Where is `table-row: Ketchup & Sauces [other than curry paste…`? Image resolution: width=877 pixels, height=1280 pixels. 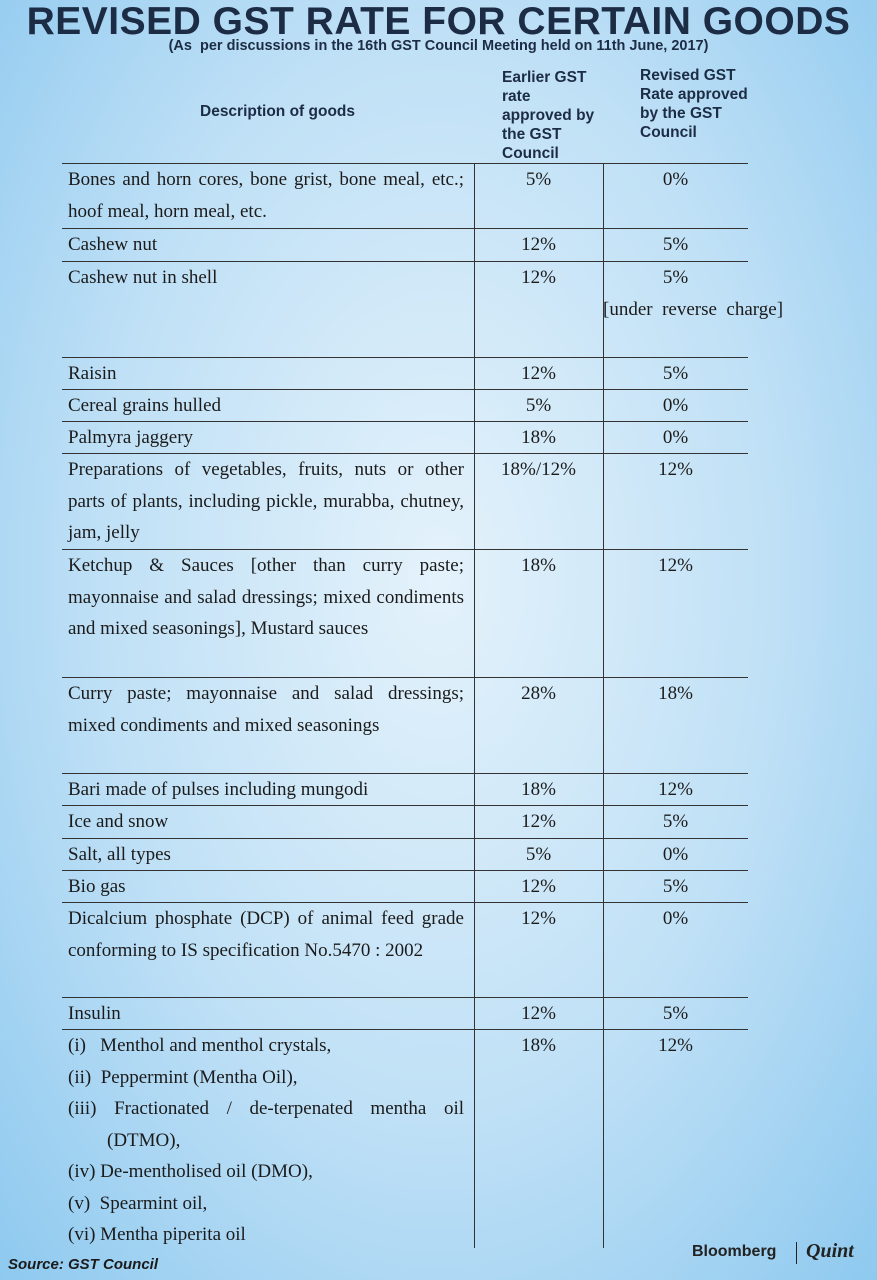 table-row: Ketchup & Sauces [other than curry paste… is located at coordinates (405, 613).